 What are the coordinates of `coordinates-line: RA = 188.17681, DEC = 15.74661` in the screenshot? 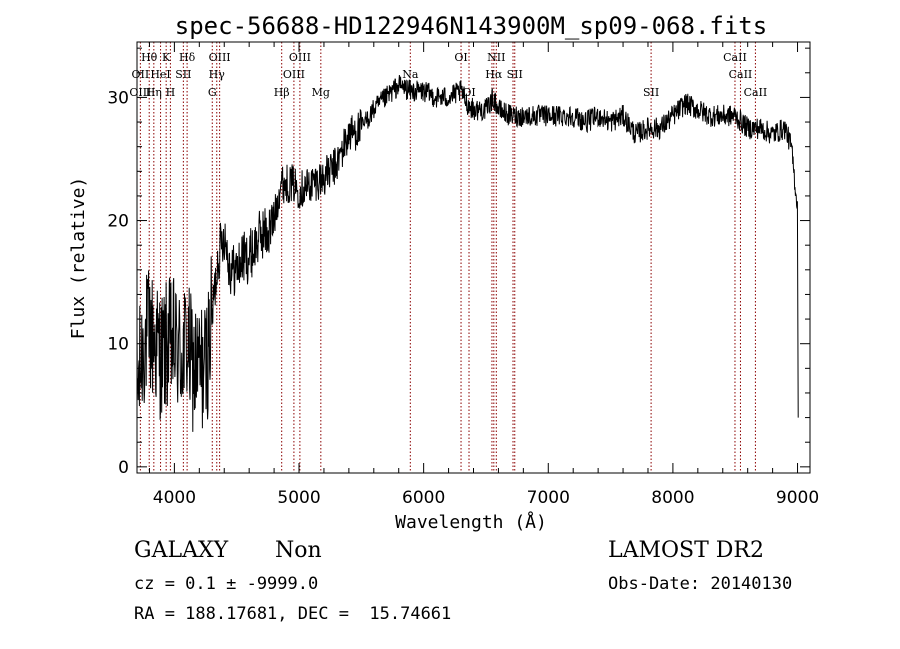 It's located at (293, 614).